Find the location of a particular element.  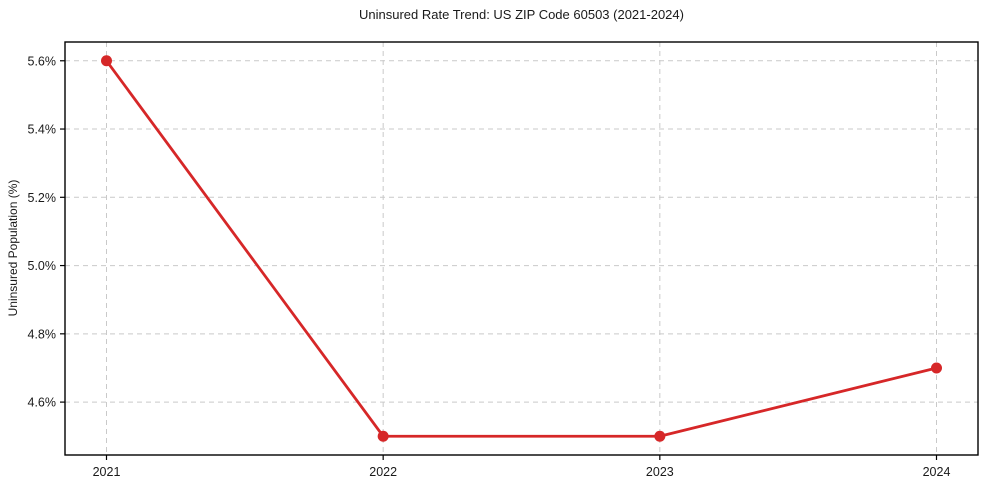

x-tick-label: 2022 is located at coordinates (383, 472).